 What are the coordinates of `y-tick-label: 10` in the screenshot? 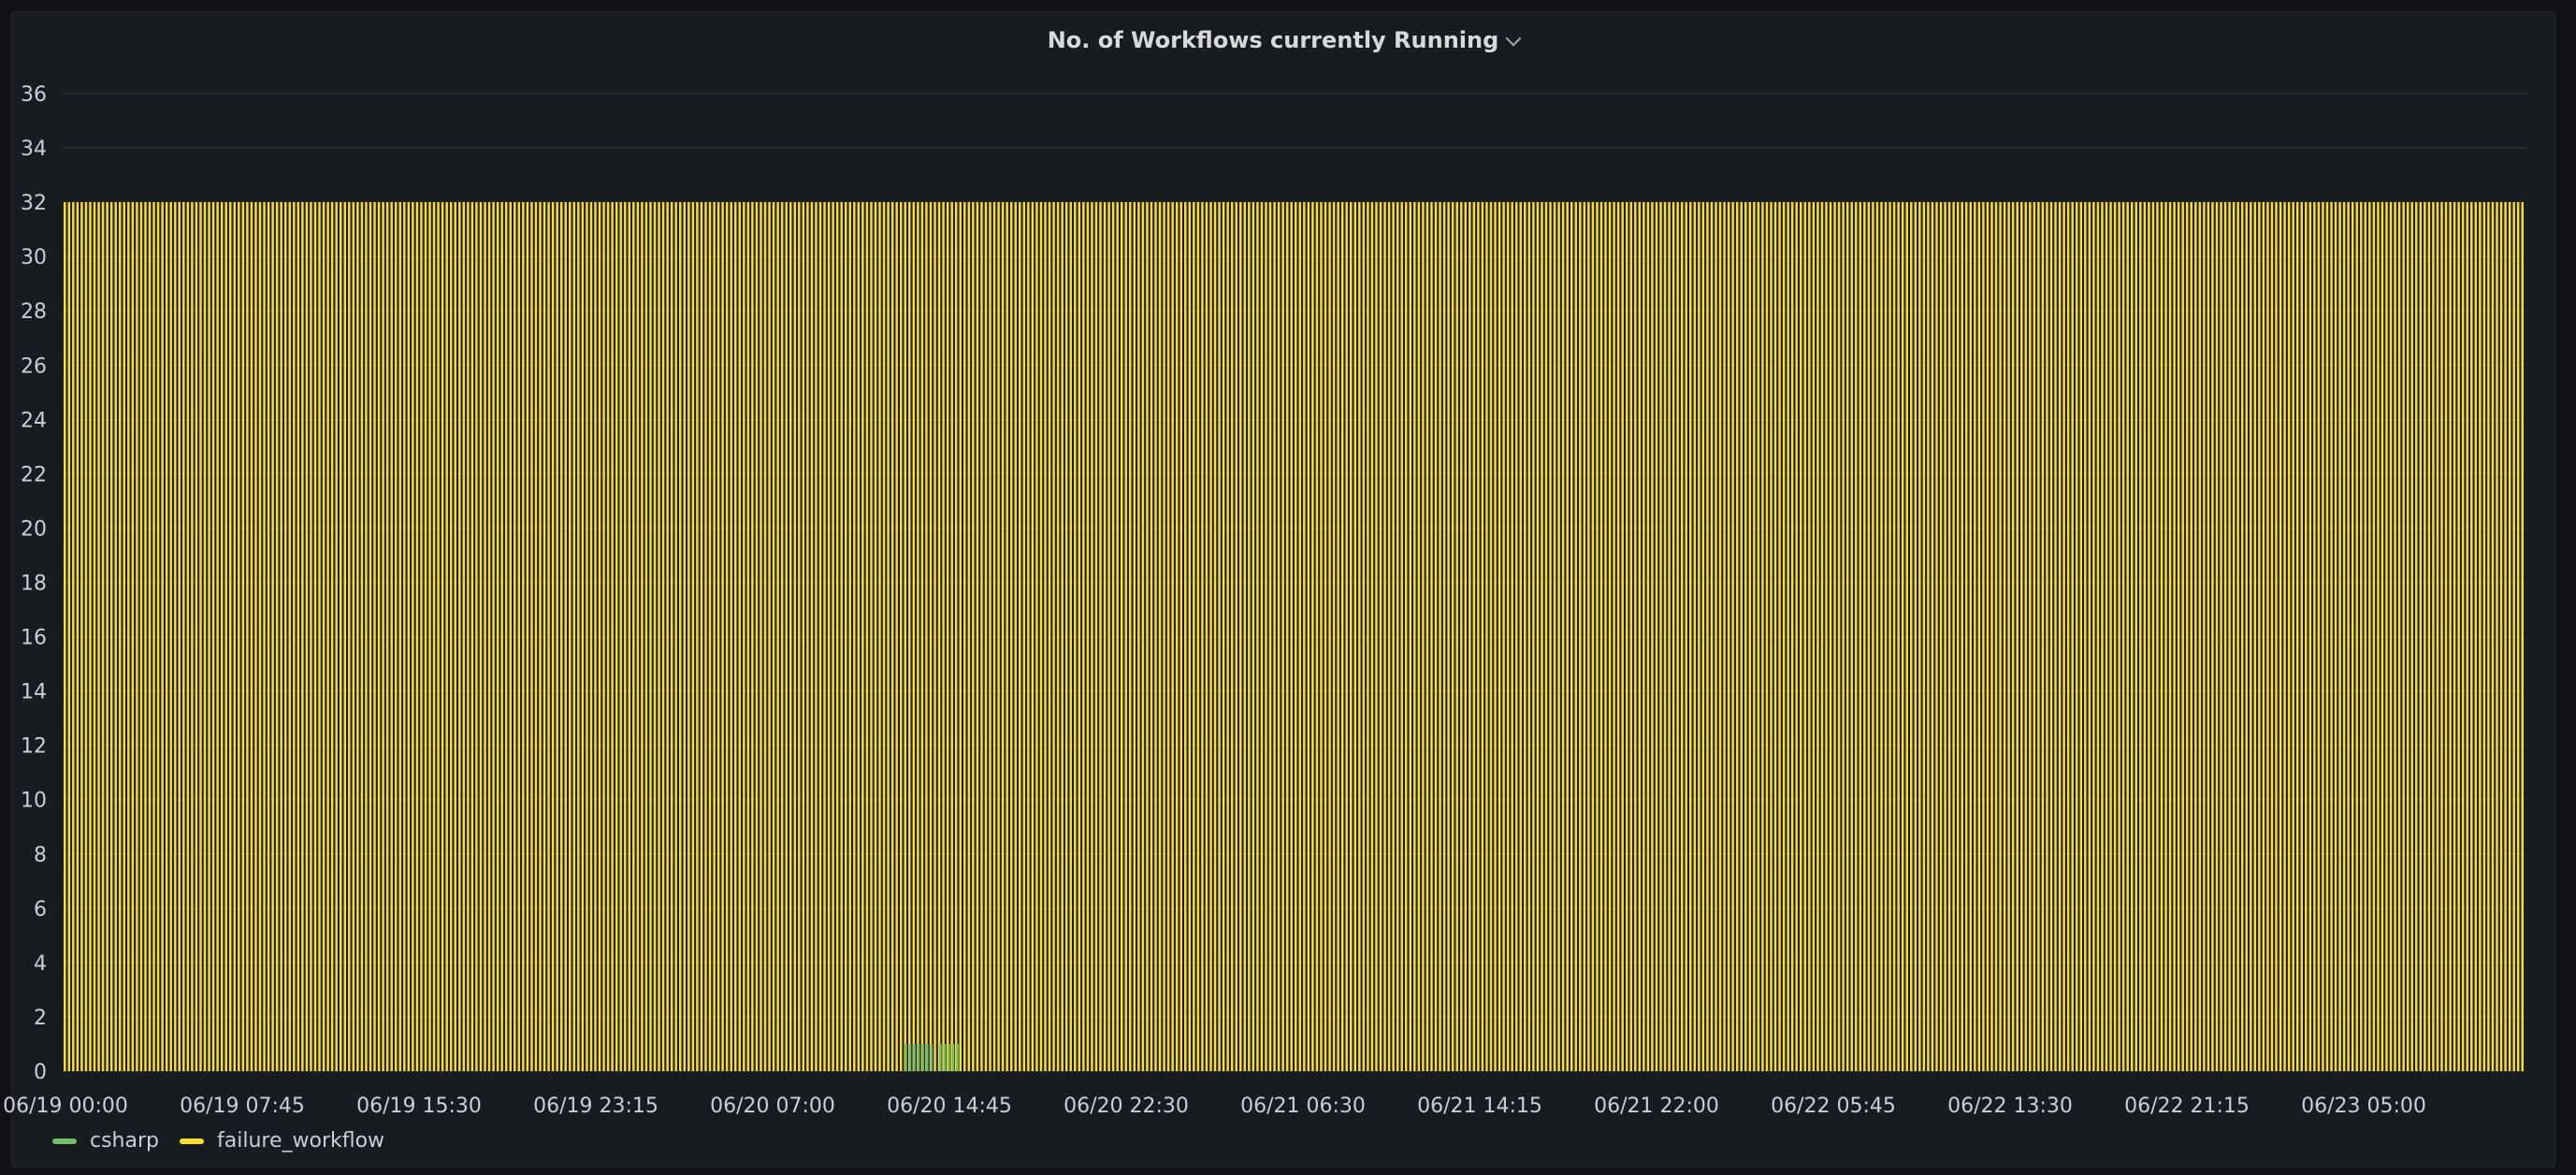 It's located at (34, 802).